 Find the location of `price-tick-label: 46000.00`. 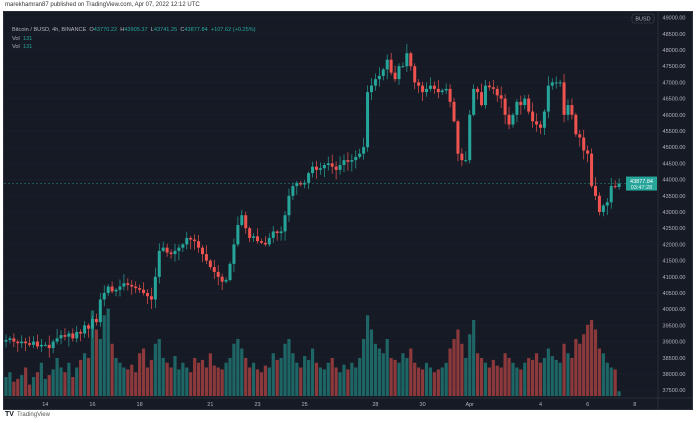

price-tick-label: 46000.00 is located at coordinates (674, 116).